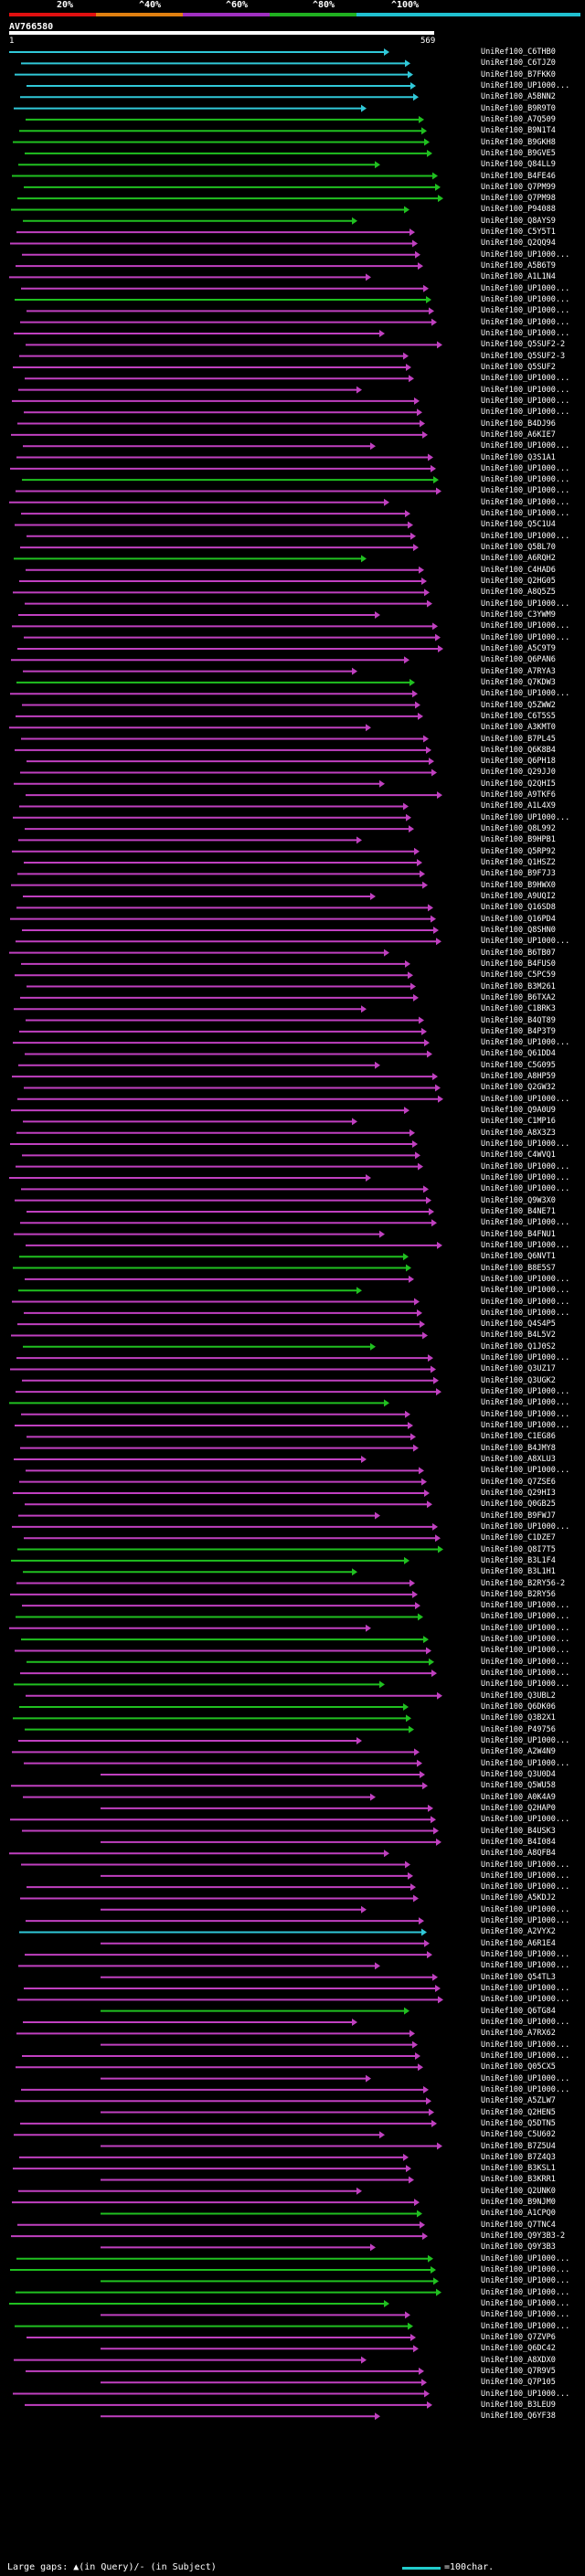 The image size is (585, 2576). Describe the element at coordinates (518, 2180) in the screenshot. I see `hit-label: UniRef100_B3KRR1` at that location.